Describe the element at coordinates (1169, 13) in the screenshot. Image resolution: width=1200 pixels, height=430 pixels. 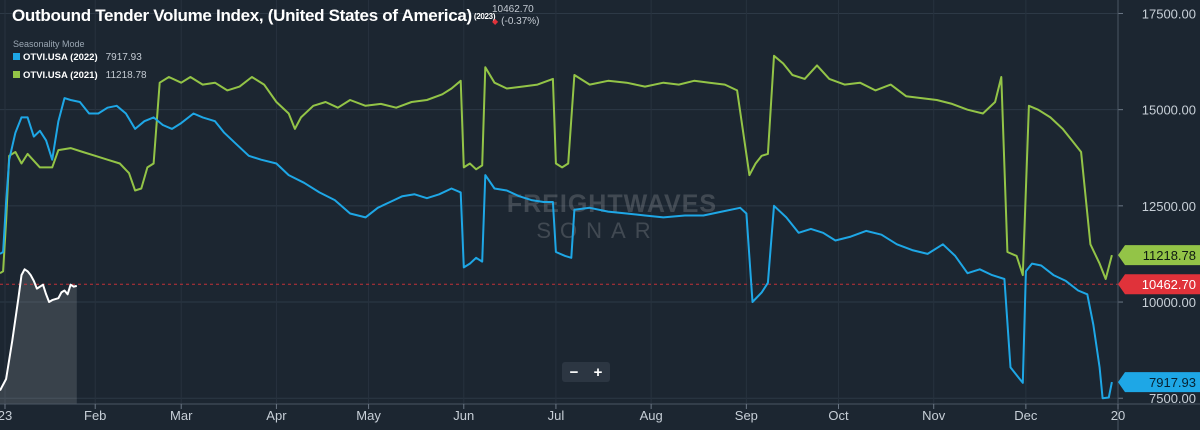
I see `y-tick-label: 17500.00` at that location.